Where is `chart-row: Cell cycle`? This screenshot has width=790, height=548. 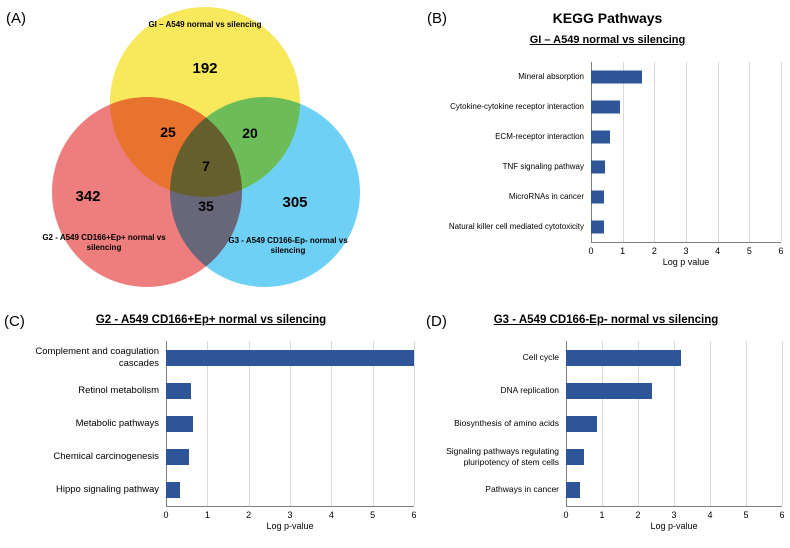 chart-row: Cell cycle is located at coordinates (608, 357).